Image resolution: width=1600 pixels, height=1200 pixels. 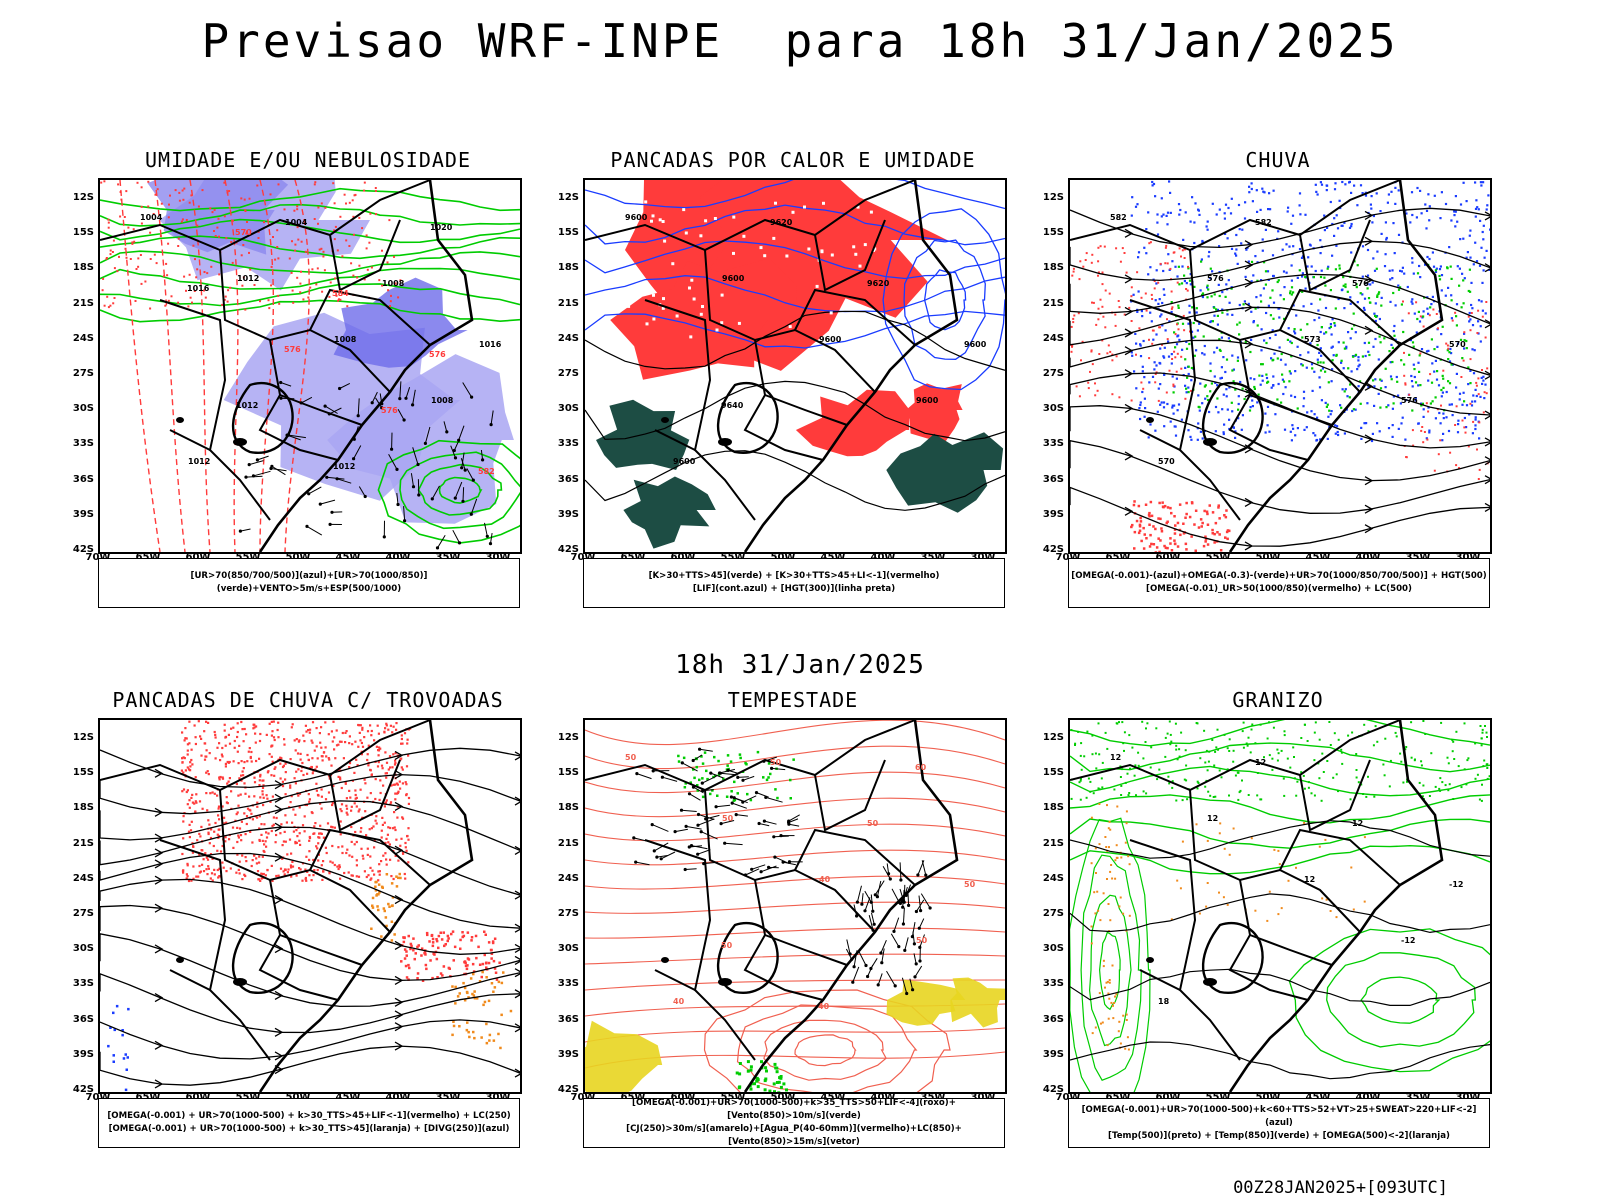 I want to click on streamline-arrow, so click(x=159, y=908).